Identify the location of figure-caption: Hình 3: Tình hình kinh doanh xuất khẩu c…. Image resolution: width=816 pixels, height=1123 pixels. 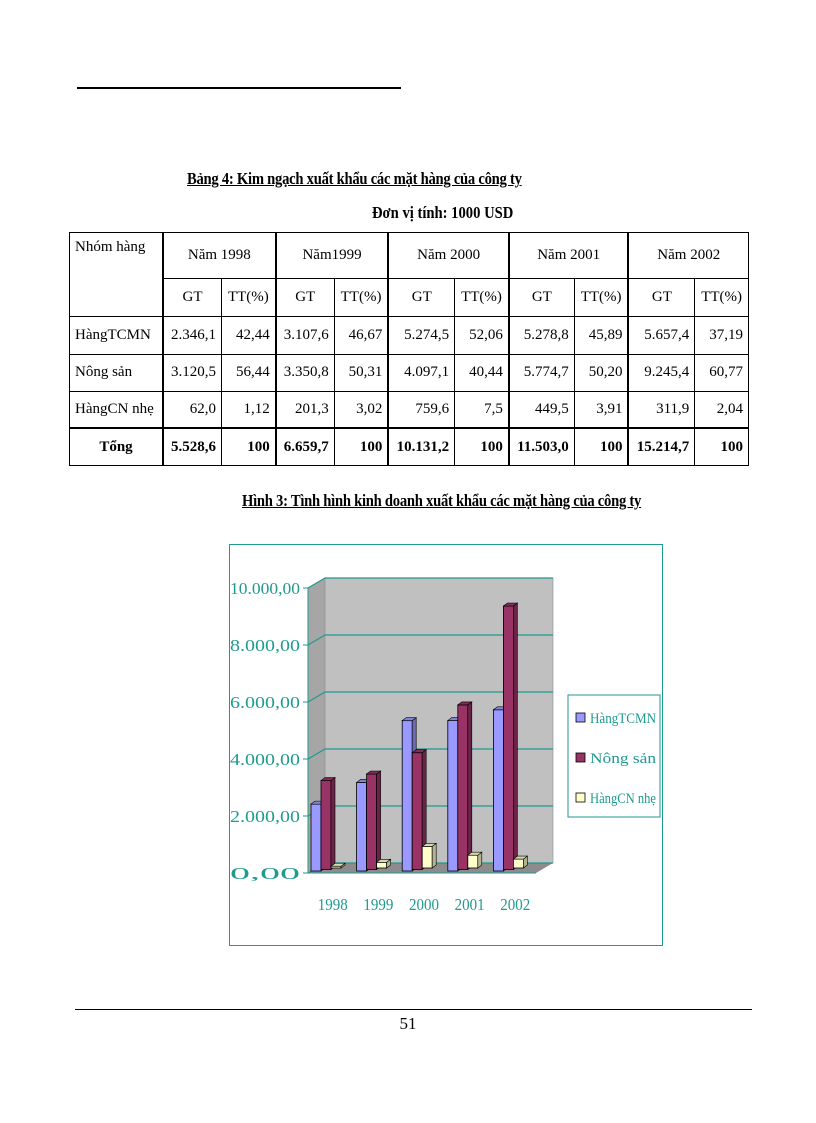
(442, 500).